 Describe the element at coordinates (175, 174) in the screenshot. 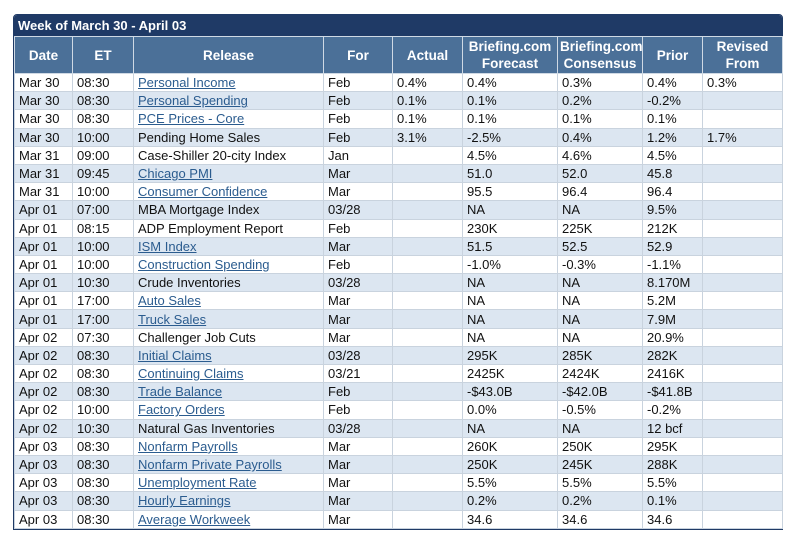

I see `release-link: Chicago PMI` at that location.